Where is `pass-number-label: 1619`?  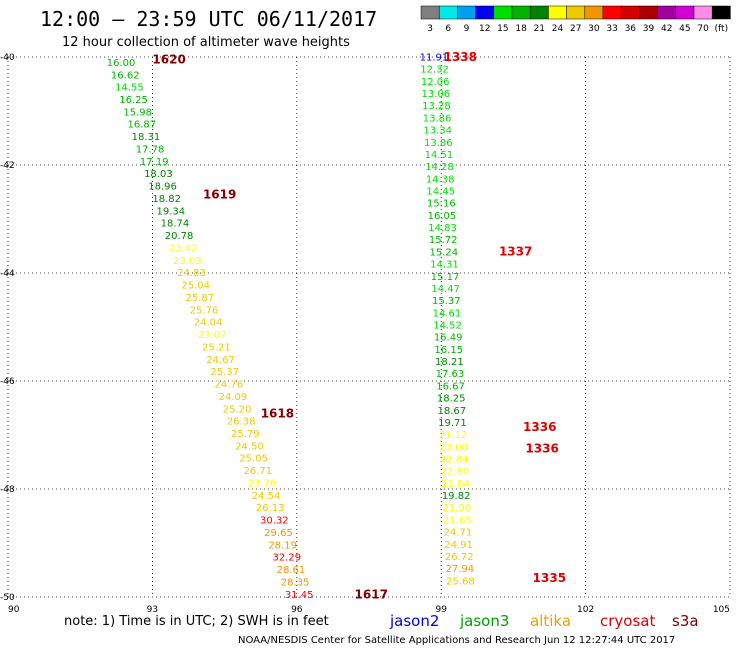
pass-number-label: 1619 is located at coordinates (219, 195).